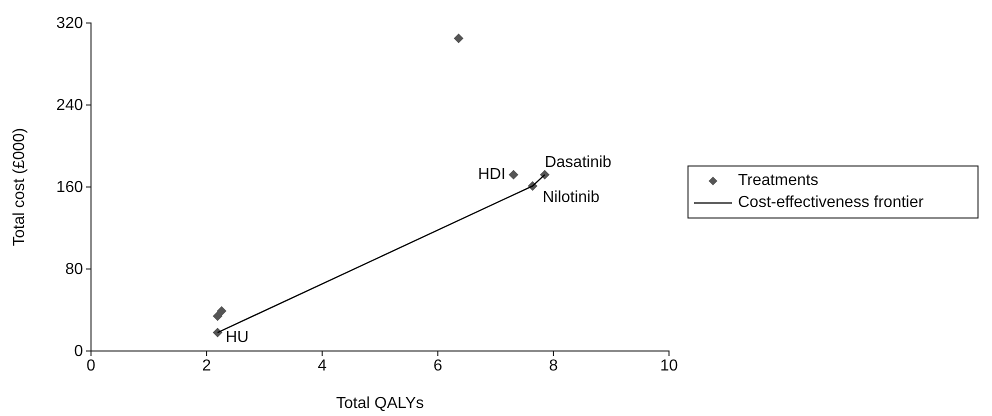 Image resolution: width=992 pixels, height=416 pixels. Describe the element at coordinates (492, 174) in the screenshot. I see `annotation: HDI` at that location.